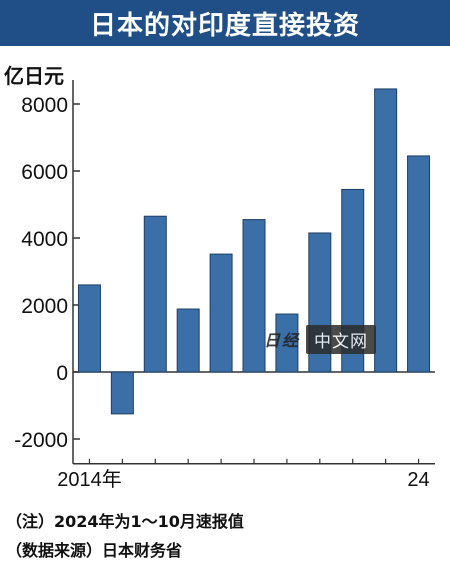  Describe the element at coordinates (94, 550) in the screenshot. I see `source-note: （数据来源）日本财务省` at that location.